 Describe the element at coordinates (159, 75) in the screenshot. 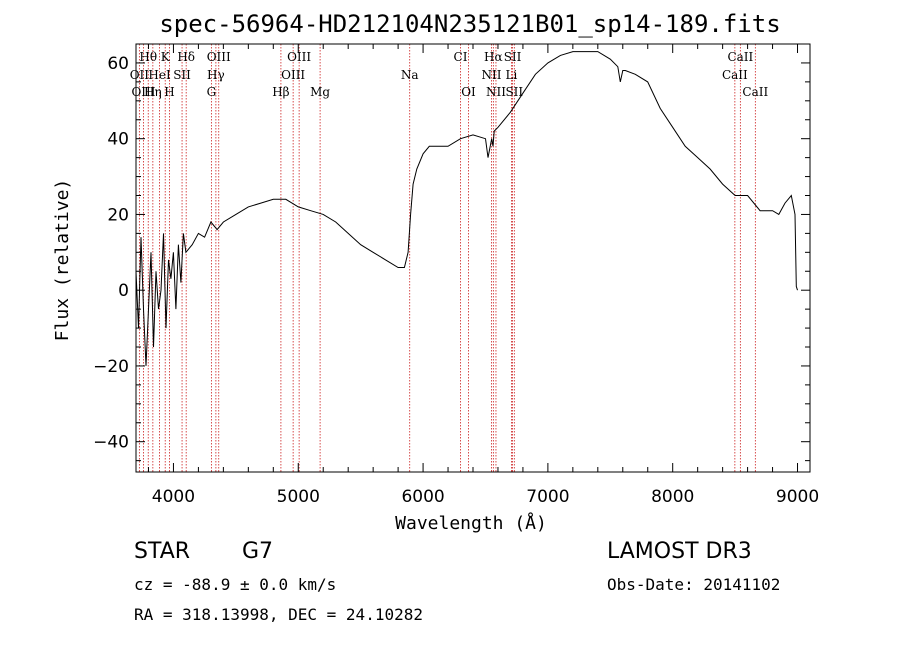

I see `line-label: HeI` at that location.